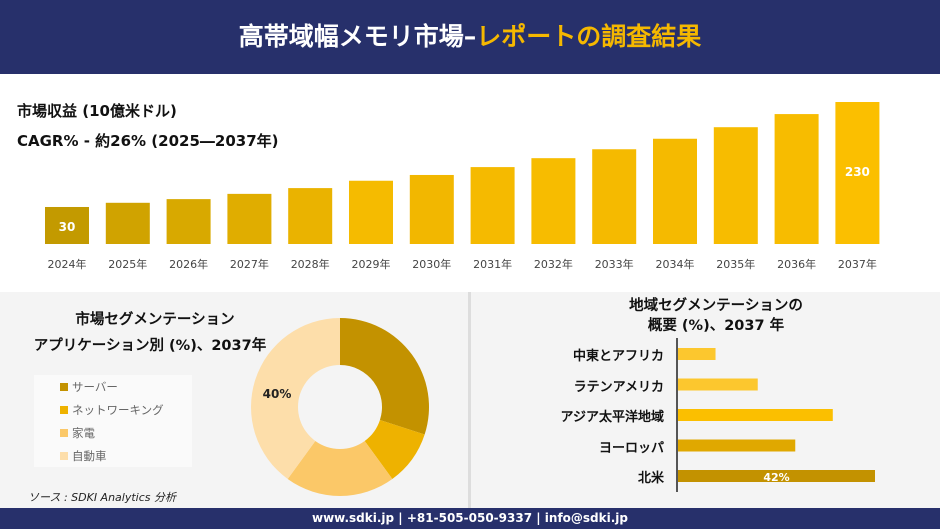  I want to click on region-label: ラテンアメリカ, so click(618, 387).